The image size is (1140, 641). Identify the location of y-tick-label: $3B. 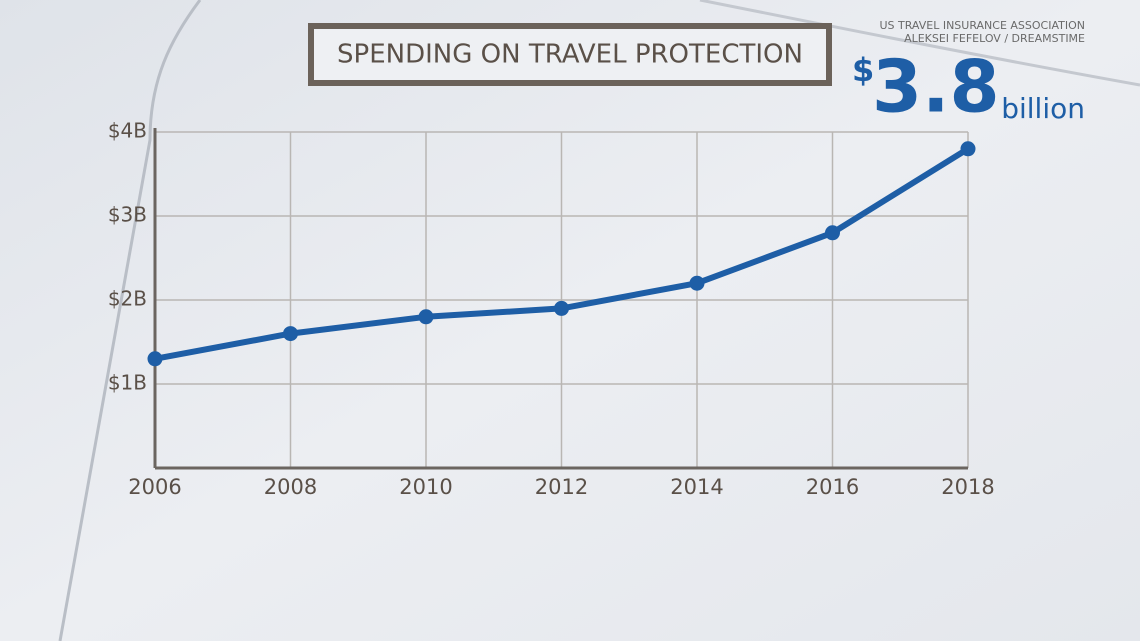
(127, 215).